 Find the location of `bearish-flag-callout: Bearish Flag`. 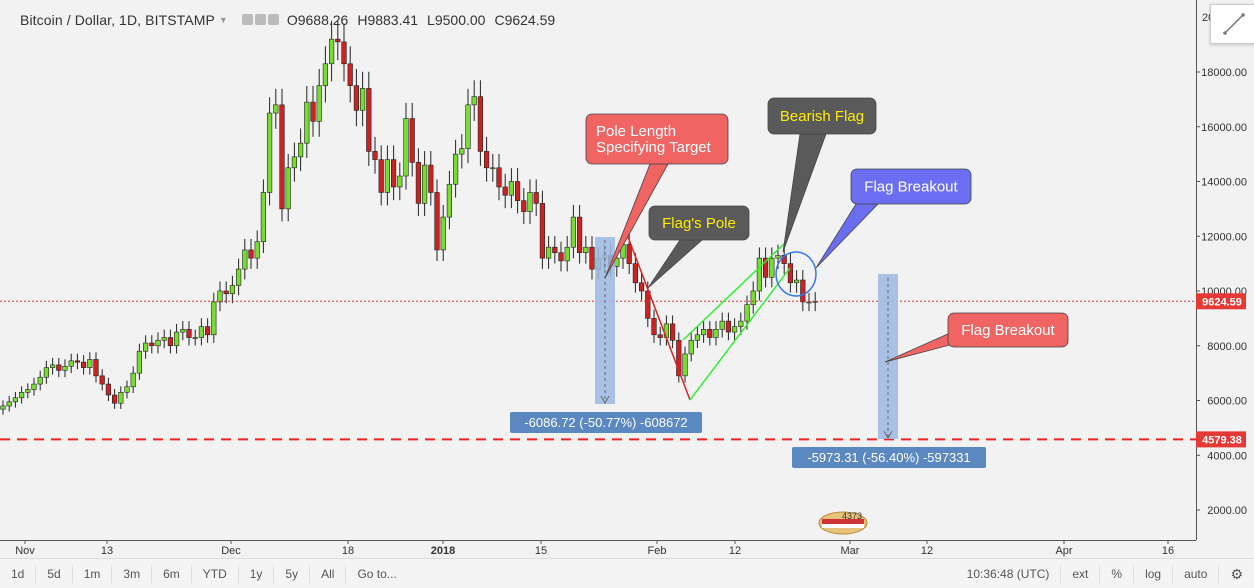

bearish-flag-callout: Bearish Flag is located at coordinates (822, 175).